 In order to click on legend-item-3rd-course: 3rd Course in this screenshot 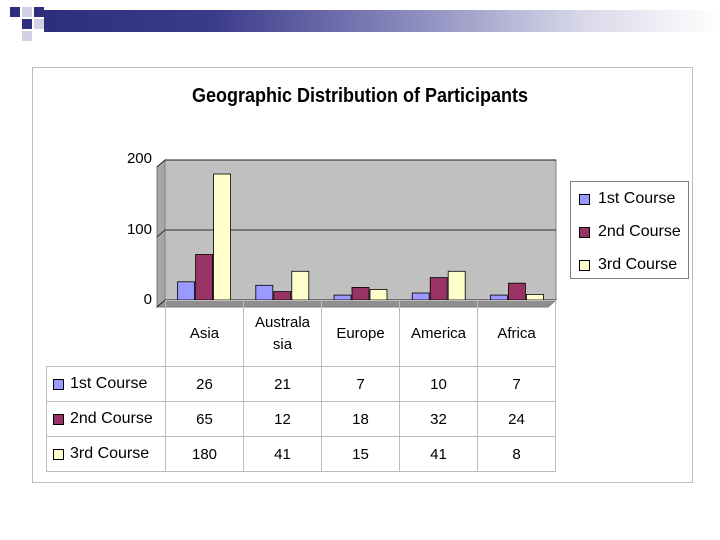, I will do `click(628, 265)`.